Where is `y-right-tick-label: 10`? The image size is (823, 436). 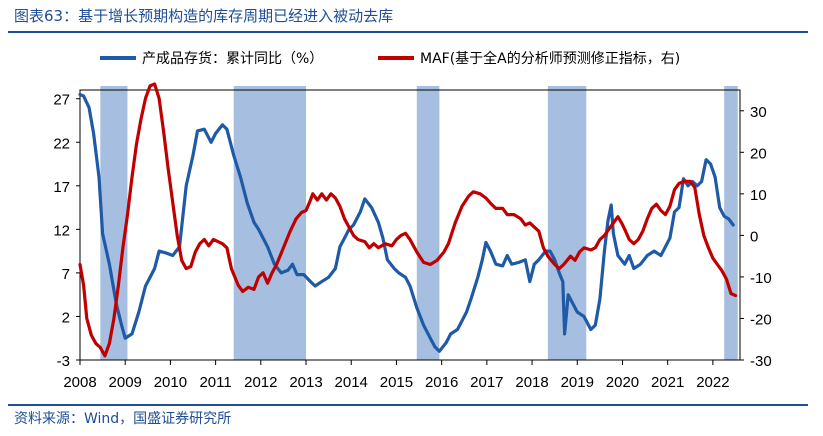
y-right-tick-label: 10 is located at coordinates (758, 195).